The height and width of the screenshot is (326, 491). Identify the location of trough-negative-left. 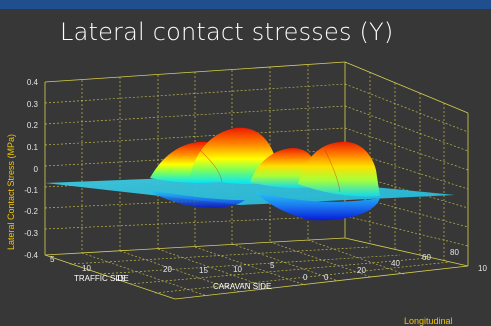
(197, 199).